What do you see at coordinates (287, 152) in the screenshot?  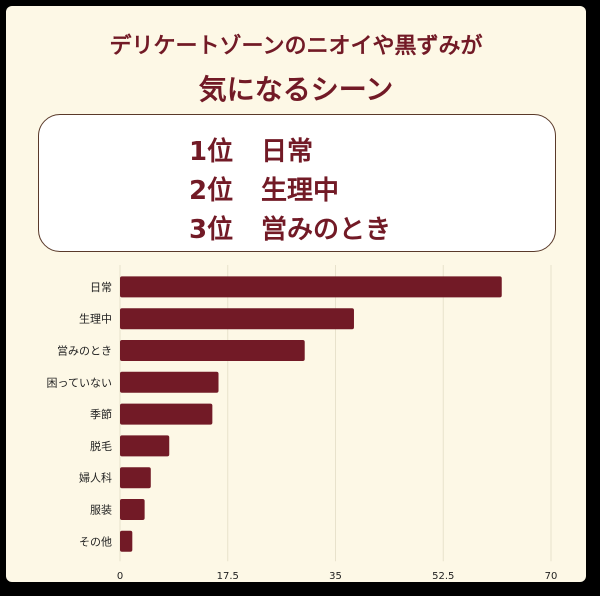 I see `ranking-item-1: 日常` at bounding box center [287, 152].